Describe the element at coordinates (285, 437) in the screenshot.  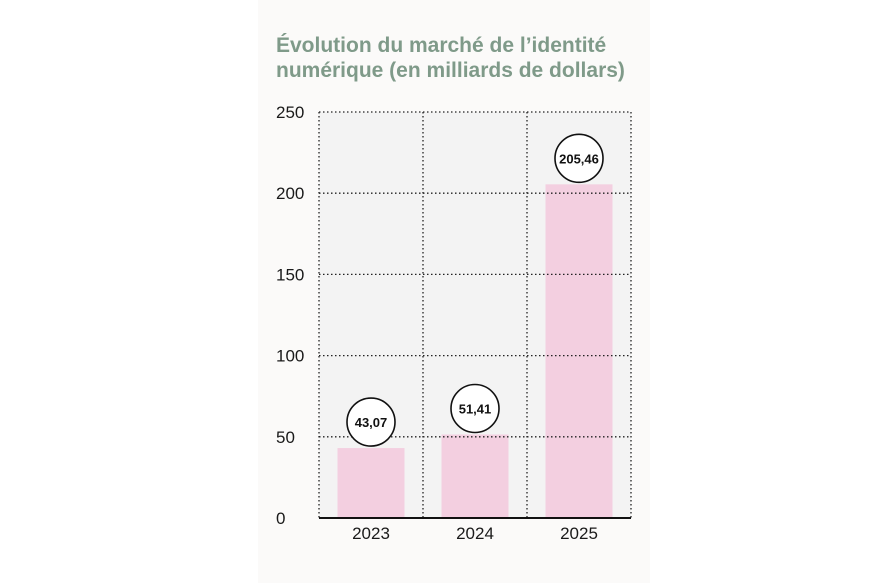
I see `y-tick-label: 50` at that location.